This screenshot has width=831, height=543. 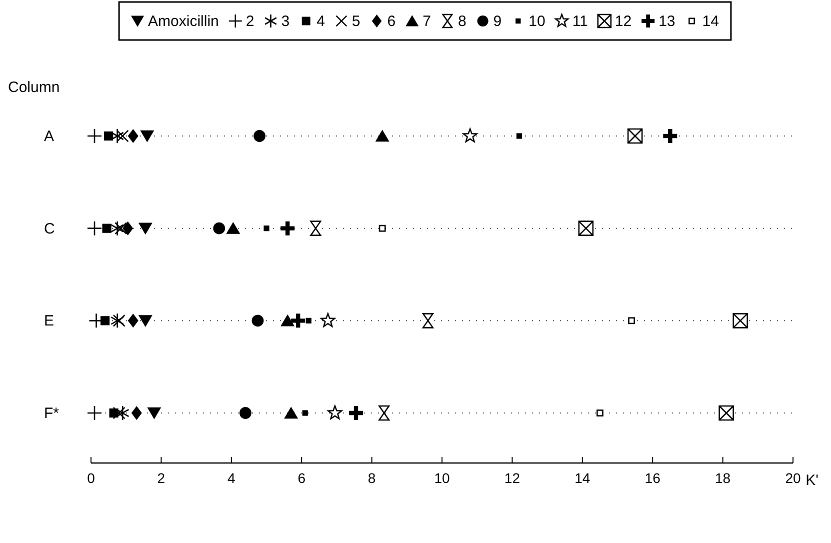 What do you see at coordinates (320, 21) in the screenshot?
I see `legend-label: 4` at bounding box center [320, 21].